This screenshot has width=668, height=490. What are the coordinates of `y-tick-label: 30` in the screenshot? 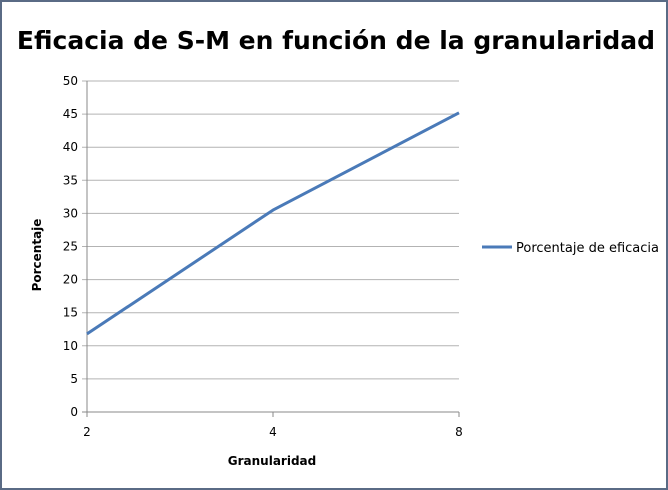 It's located at (70, 213).